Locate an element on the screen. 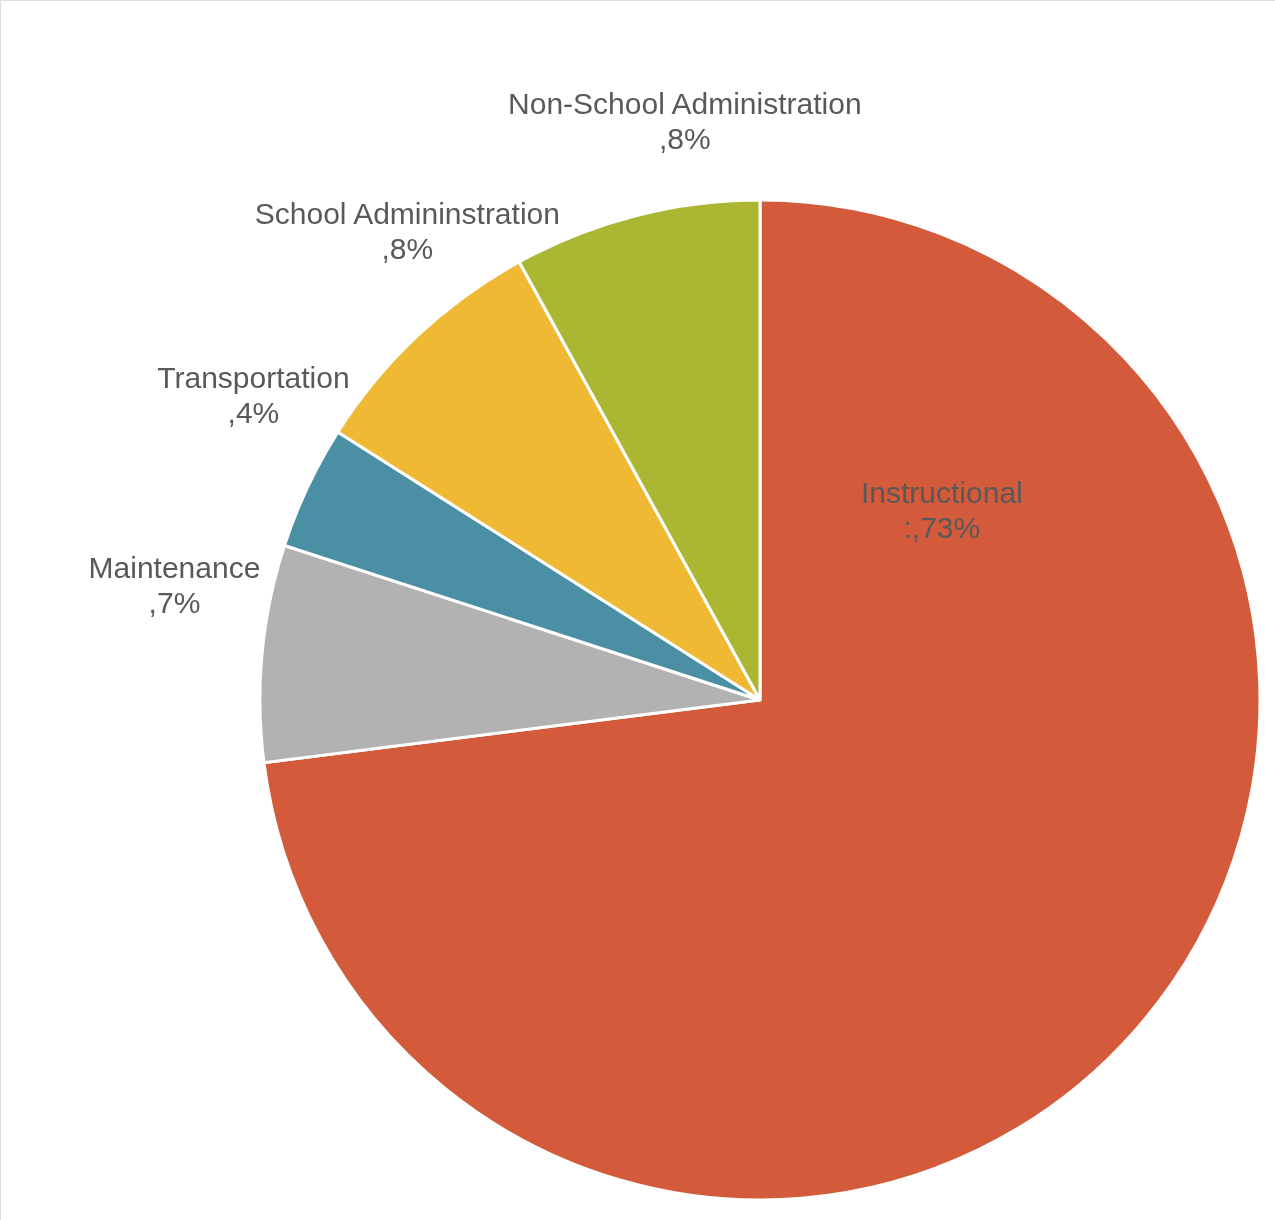  slice-label: Instructional is located at coordinates (941, 492).